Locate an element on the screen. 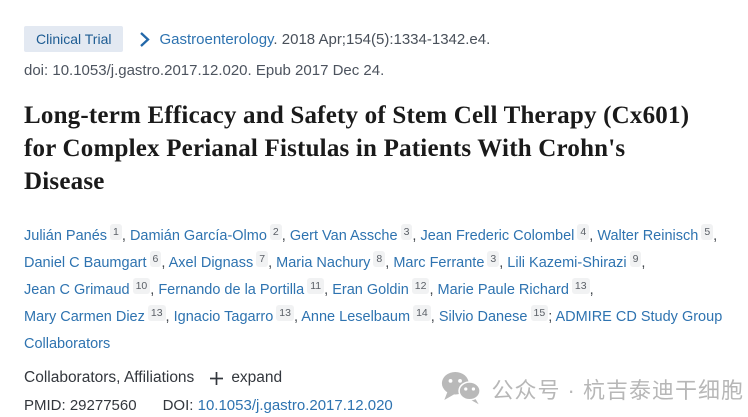 This screenshot has width=748, height=417. publication-type-badge: Clinical Trial is located at coordinates (74, 39).